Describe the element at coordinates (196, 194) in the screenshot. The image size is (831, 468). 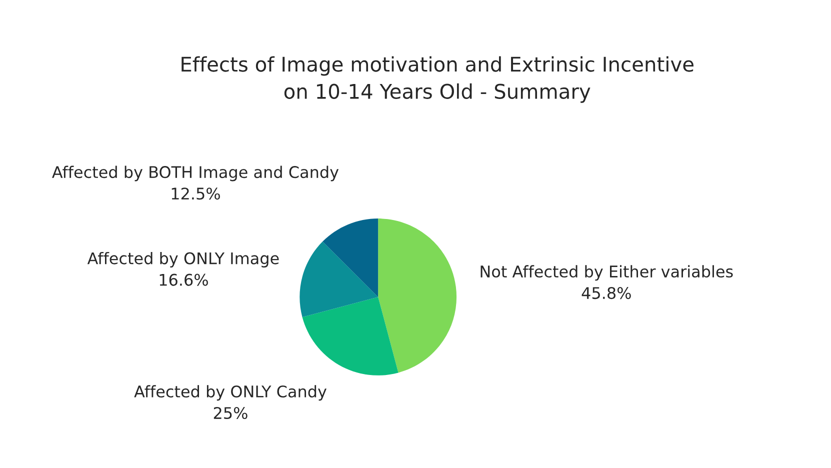
I see `data-label: 12.5%` at that location.